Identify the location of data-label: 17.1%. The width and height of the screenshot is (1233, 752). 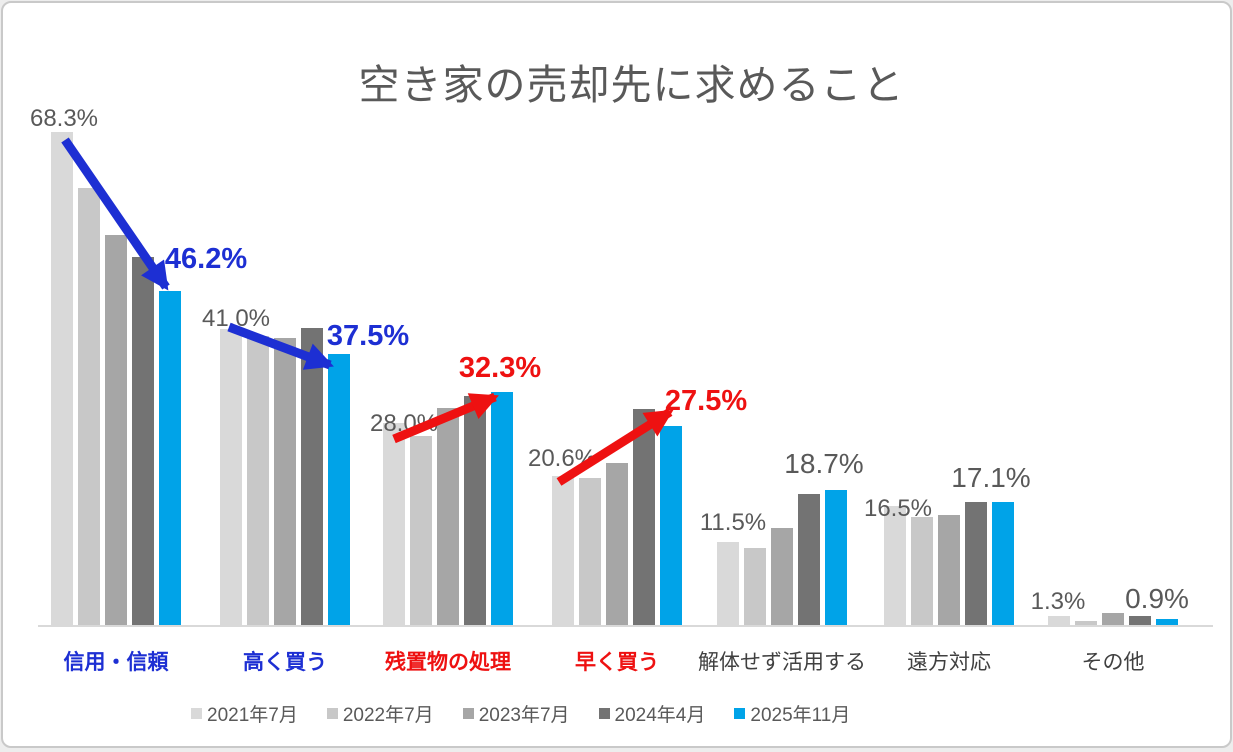
(991, 477).